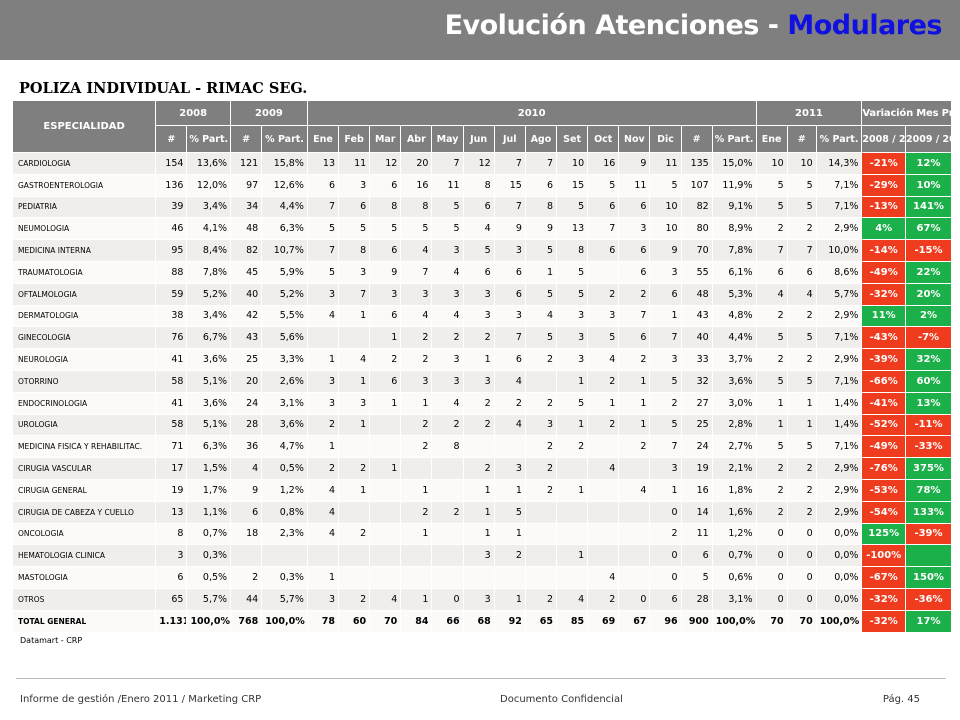  I want to click on part-2009: 2,3%, so click(284, 534).